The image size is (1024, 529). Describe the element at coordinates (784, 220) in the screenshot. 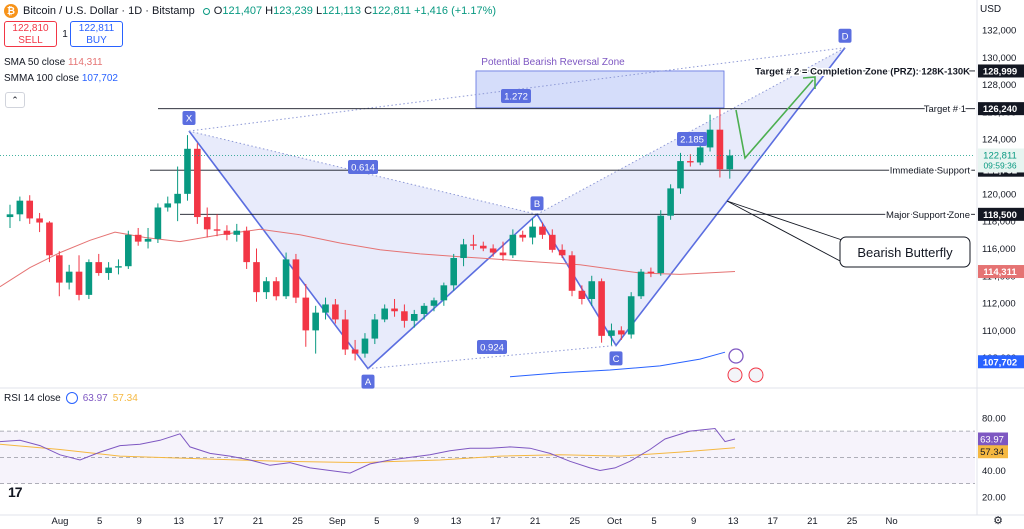

I see `callout-pointer` at that location.